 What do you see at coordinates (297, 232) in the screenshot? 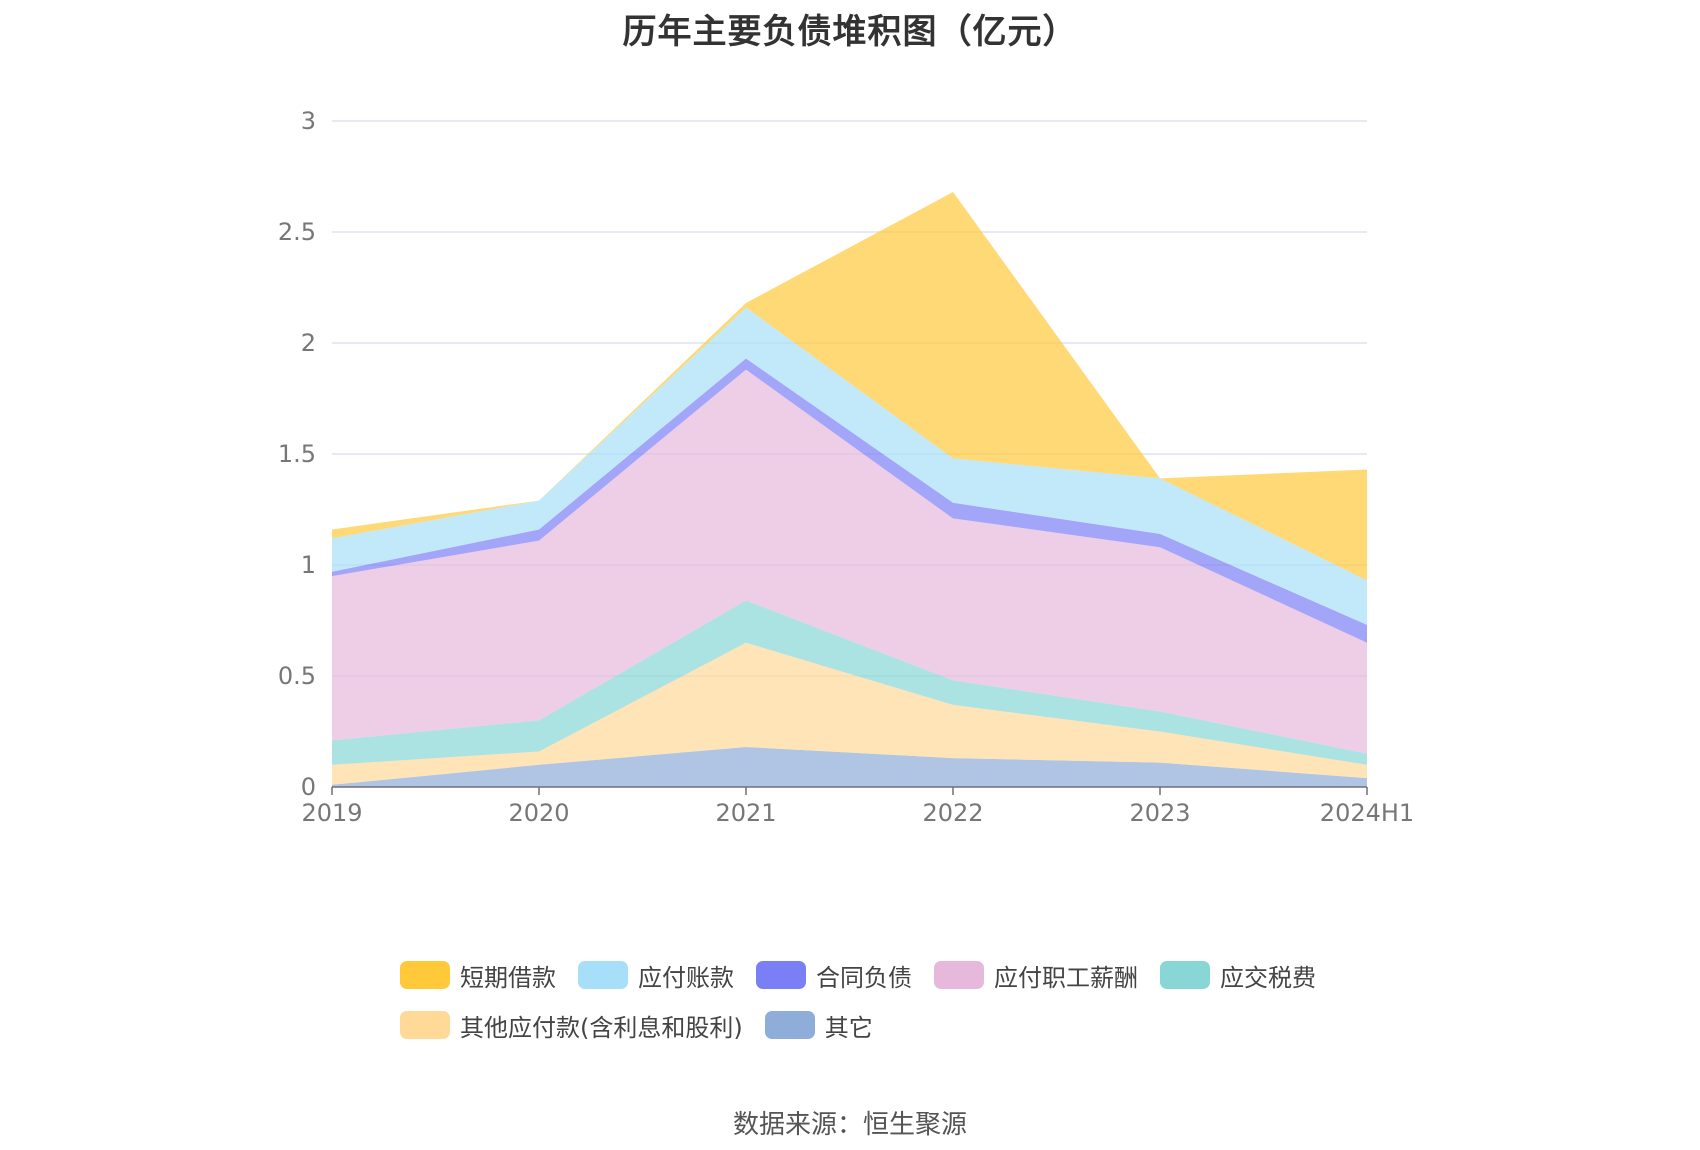
I see `y-tick-label: 2.5` at bounding box center [297, 232].